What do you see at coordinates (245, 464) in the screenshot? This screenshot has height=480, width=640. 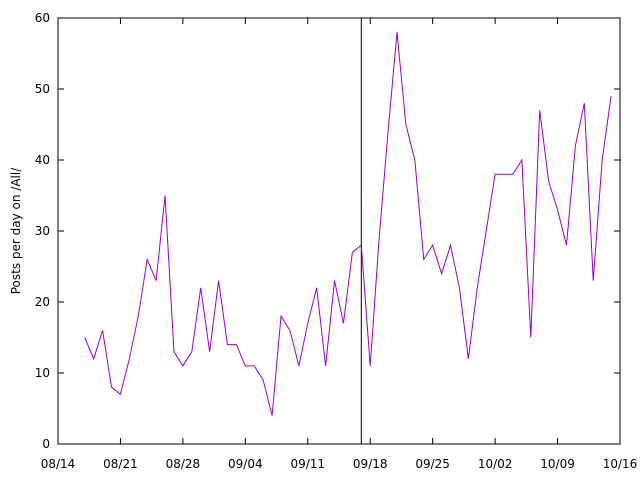 I see `x-tick-label: 09/04` at bounding box center [245, 464].